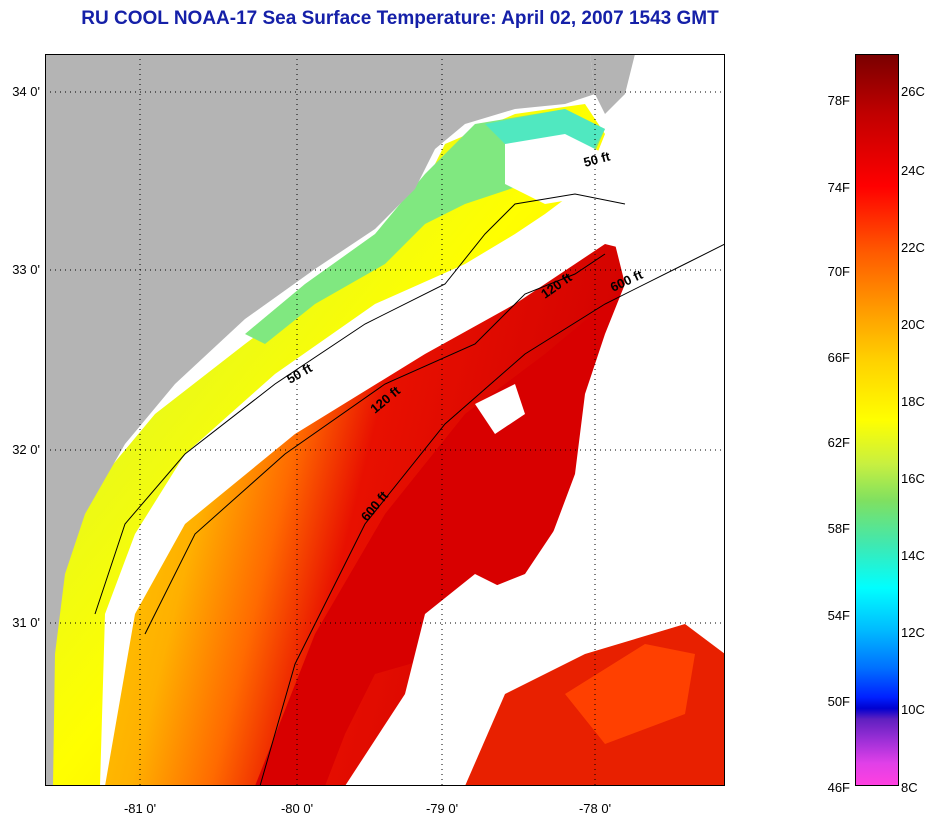  What do you see at coordinates (460, 634) in the screenshot?
I see `cloud-patch-mid` at bounding box center [460, 634].